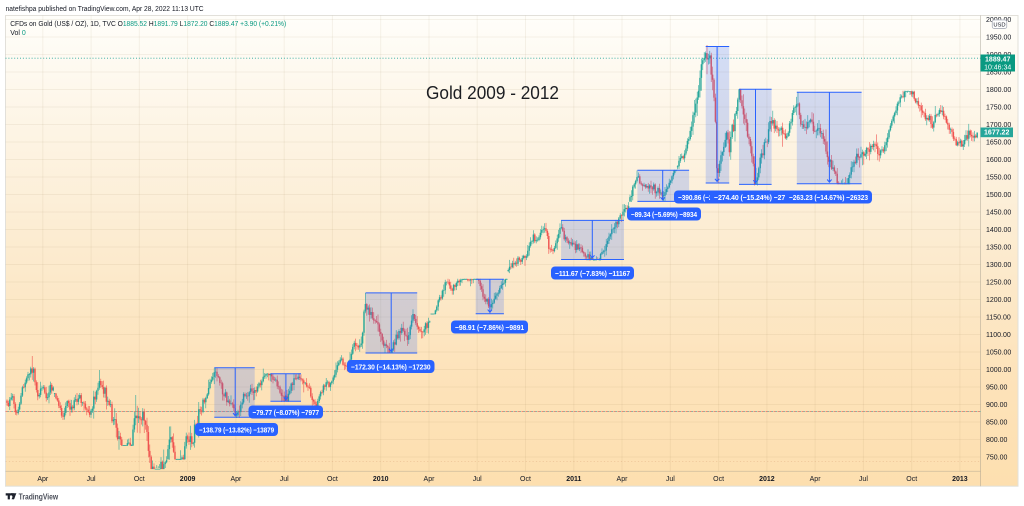 This screenshot has width=1024, height=506. What do you see at coordinates (998, 37) in the screenshot?
I see `svg-text: 1950.00` at bounding box center [998, 37].